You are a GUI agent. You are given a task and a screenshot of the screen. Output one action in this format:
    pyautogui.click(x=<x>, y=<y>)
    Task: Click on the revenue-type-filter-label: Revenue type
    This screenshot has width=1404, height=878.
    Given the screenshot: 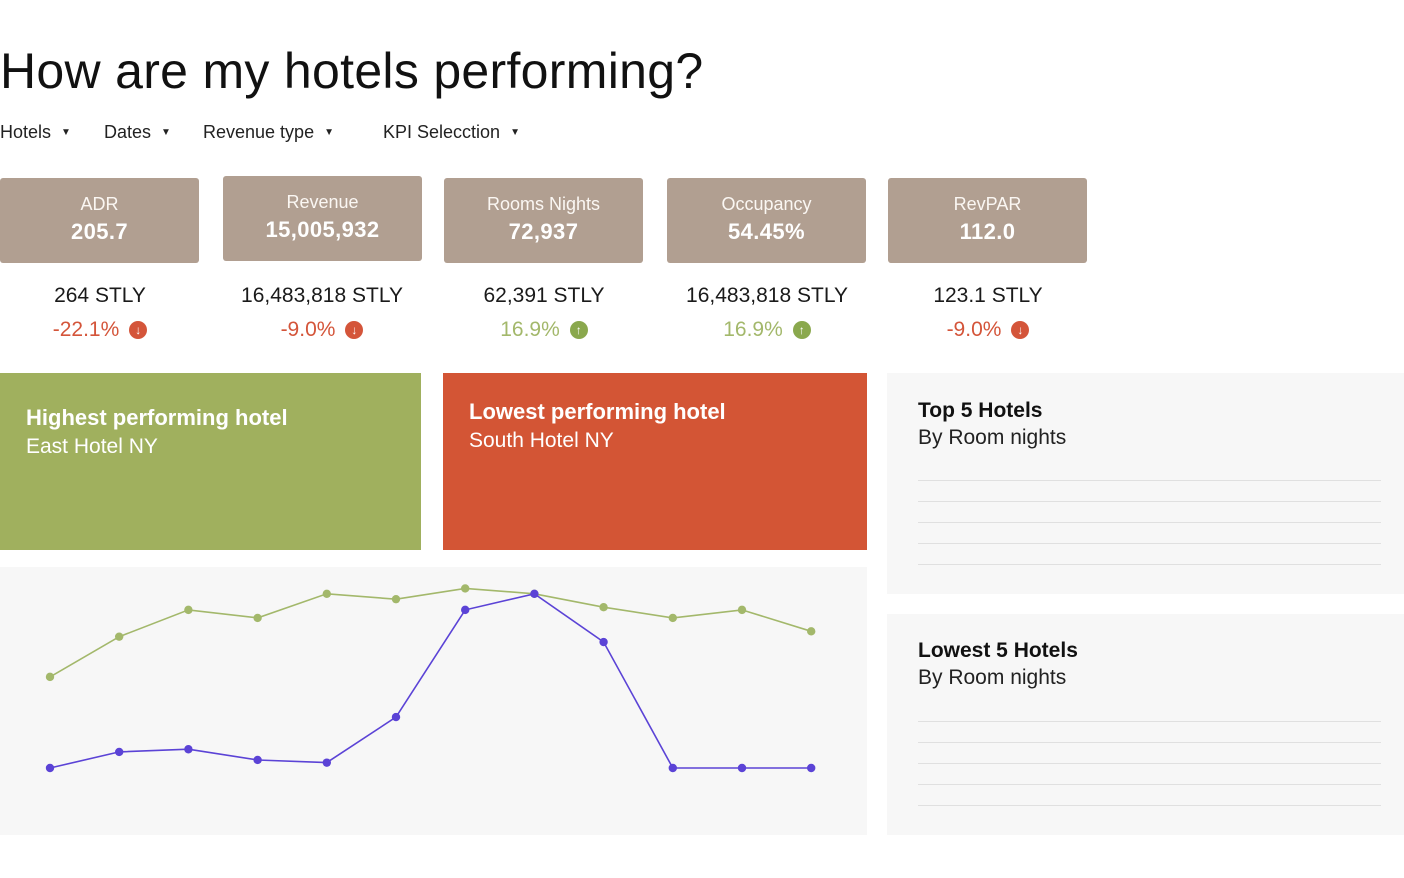 What is the action you would take?
    pyautogui.click(x=259, y=132)
    